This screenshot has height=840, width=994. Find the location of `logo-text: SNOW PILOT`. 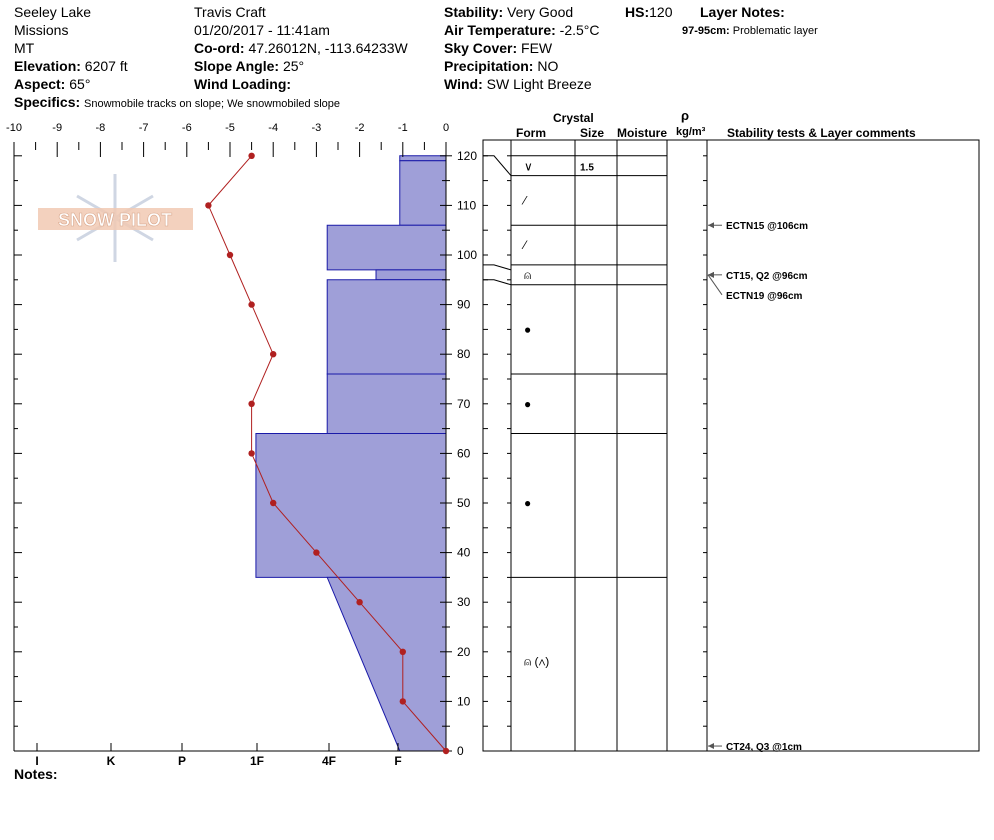

logo-text: SNOW PILOT is located at coordinates (115, 220).